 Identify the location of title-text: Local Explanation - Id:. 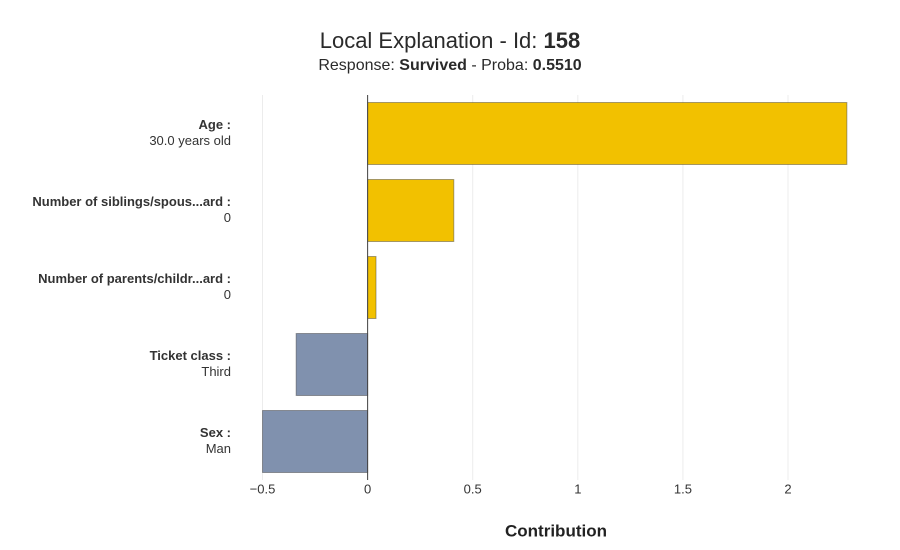
(429, 40).